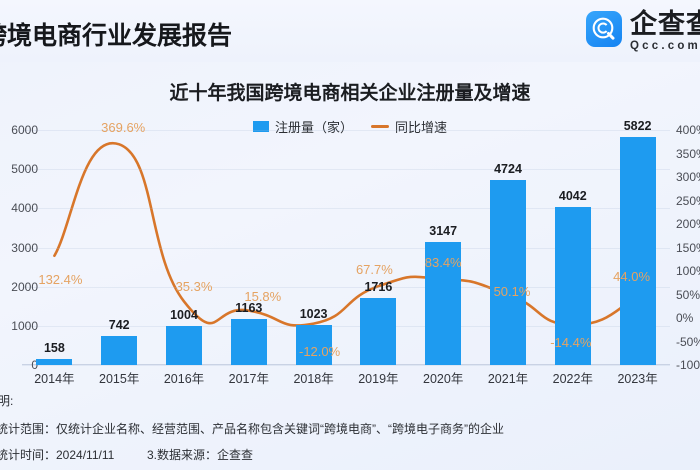 The width and height of the screenshot is (700, 470). Describe the element at coordinates (123, 128) in the screenshot. I see `growth-rate-label: 369.6%` at that location.